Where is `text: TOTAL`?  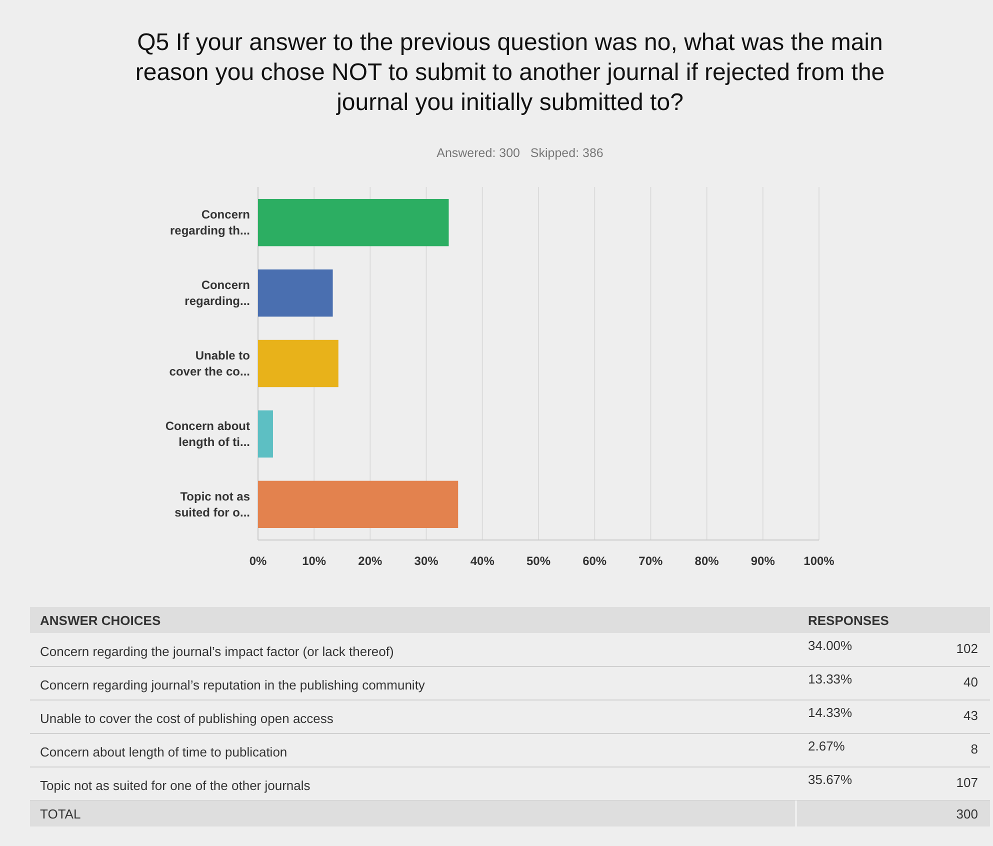
text: TOTAL is located at coordinates (60, 814).